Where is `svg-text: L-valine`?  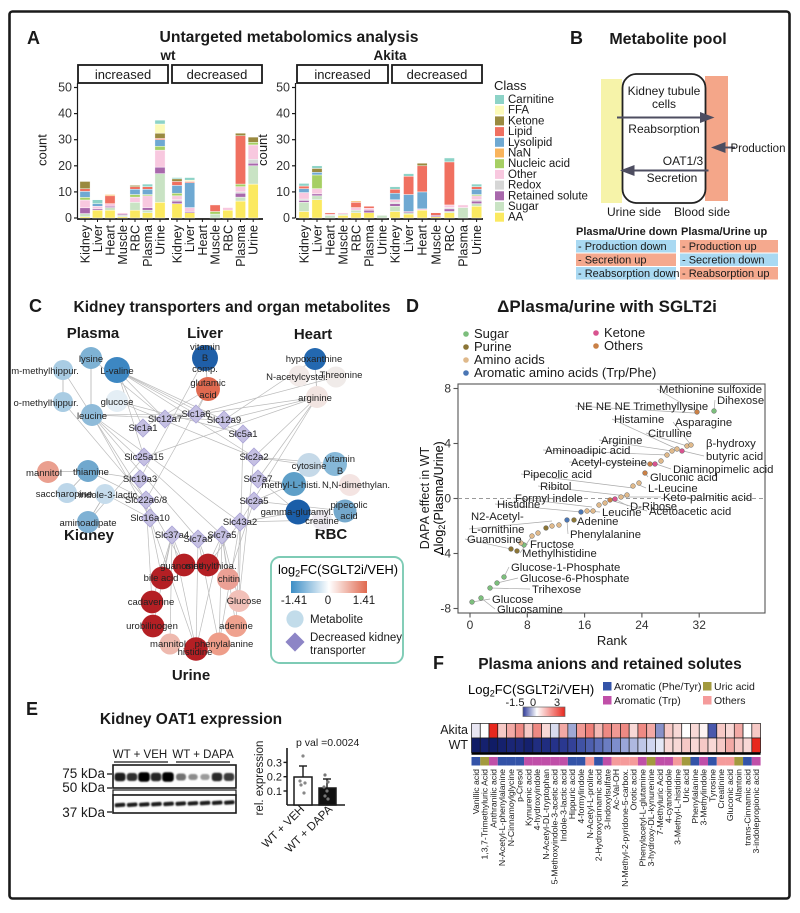
svg-text: L-valine is located at coordinates (116, 371).